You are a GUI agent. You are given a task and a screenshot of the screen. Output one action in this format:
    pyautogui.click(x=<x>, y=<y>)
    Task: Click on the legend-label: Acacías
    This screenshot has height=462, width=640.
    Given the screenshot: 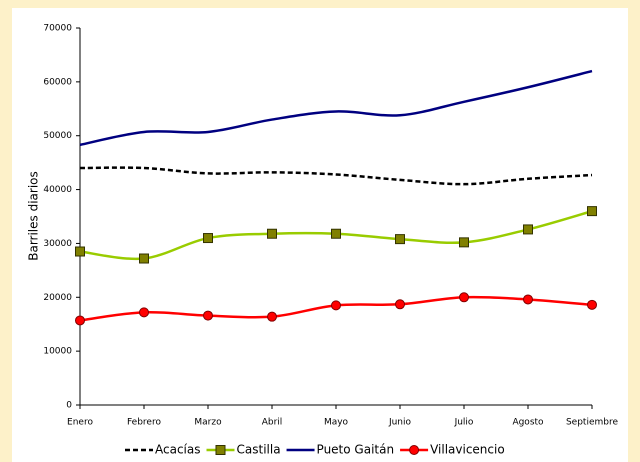 What is the action you would take?
    pyautogui.click(x=178, y=450)
    